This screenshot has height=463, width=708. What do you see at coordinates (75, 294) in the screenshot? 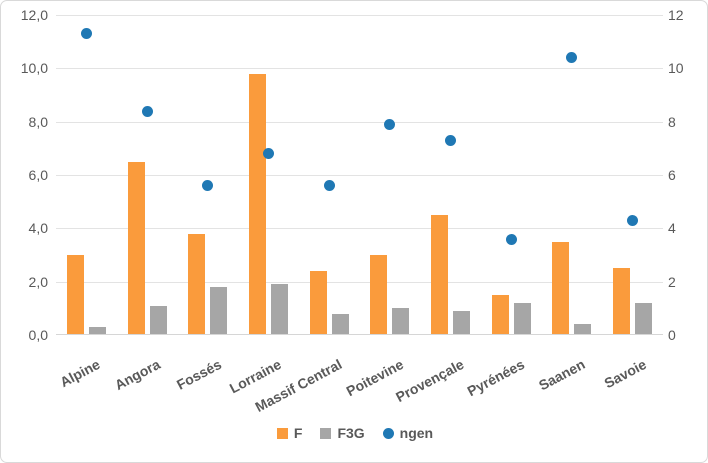
I see `bar-f-alpine` at bounding box center [75, 294].